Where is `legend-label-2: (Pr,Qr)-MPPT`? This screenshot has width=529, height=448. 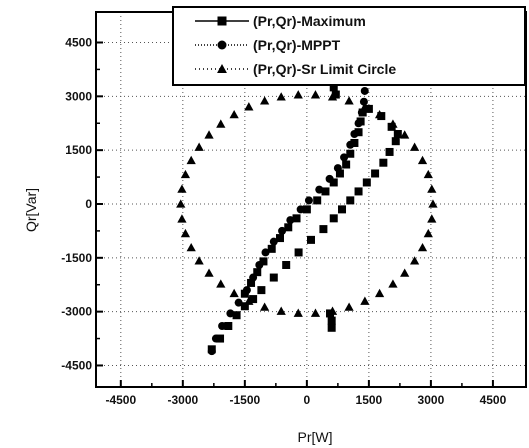 legend-label-2: (Pr,Qr)-MPPT is located at coordinates (297, 45).